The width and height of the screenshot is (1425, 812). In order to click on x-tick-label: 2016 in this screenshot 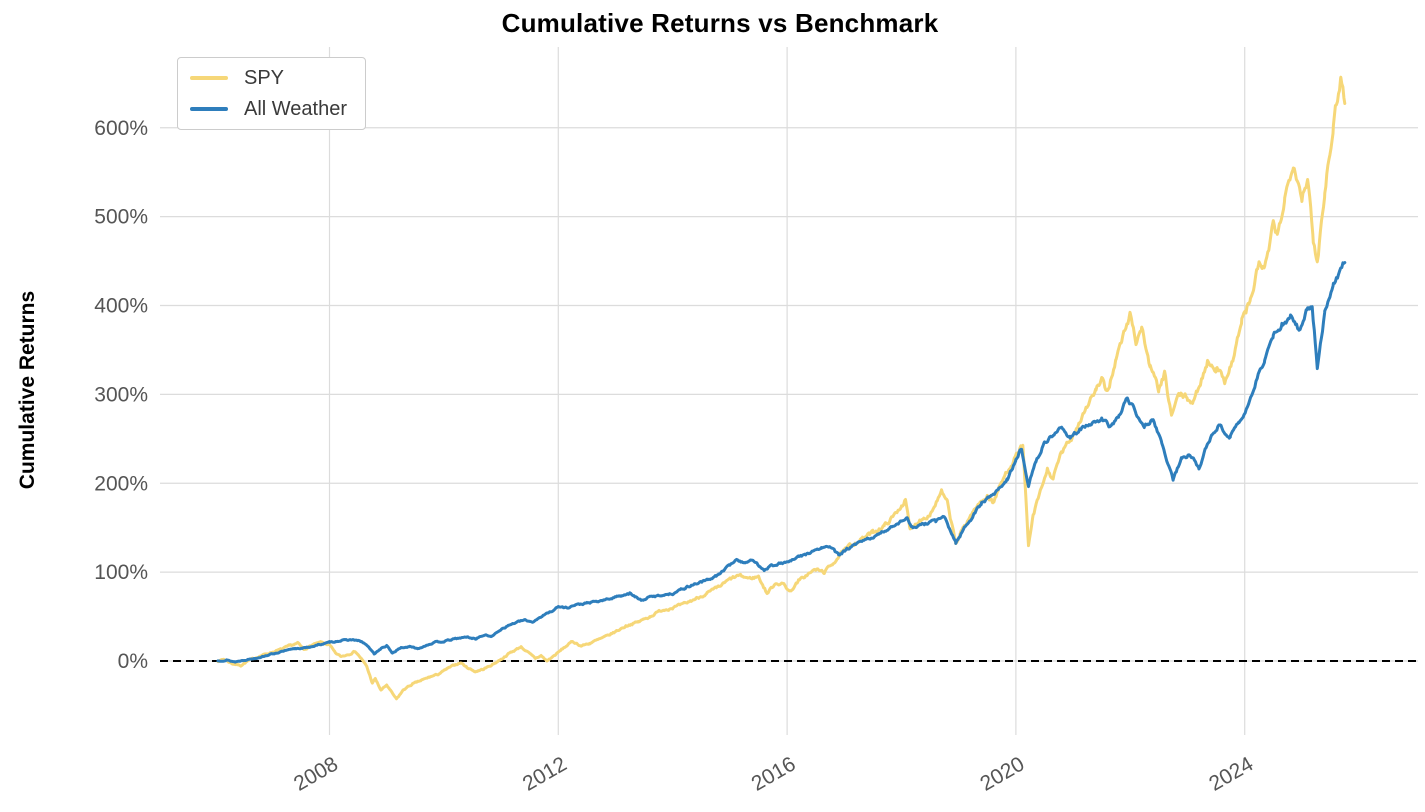, I will do `click(774, 773)`.